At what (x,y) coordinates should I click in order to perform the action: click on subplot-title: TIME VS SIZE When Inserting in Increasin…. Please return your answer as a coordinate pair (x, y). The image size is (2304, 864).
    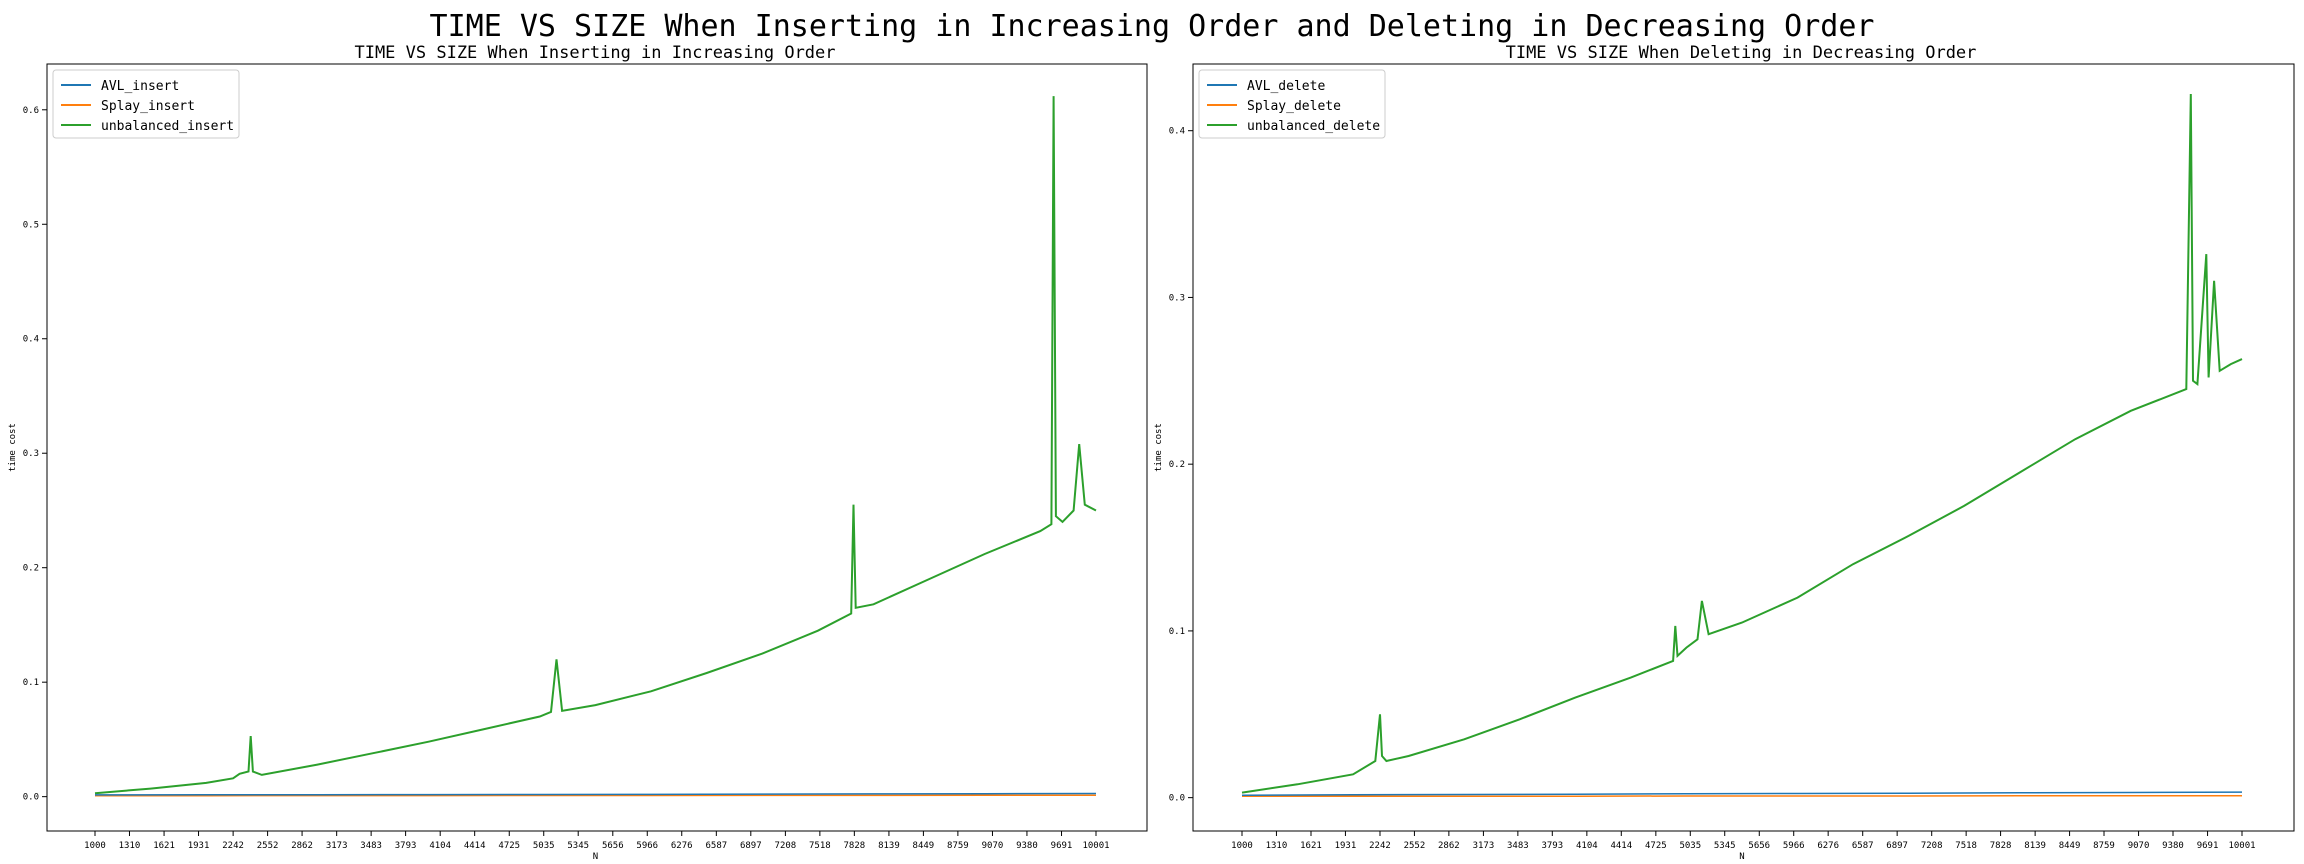
    Looking at the image, I should click on (594, 53).